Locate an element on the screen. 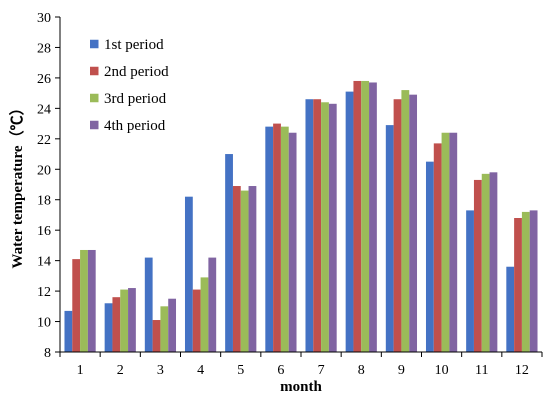 Image resolution: width=550 pixels, height=400 pixels. x-tick-label: 1 is located at coordinates (80, 370).